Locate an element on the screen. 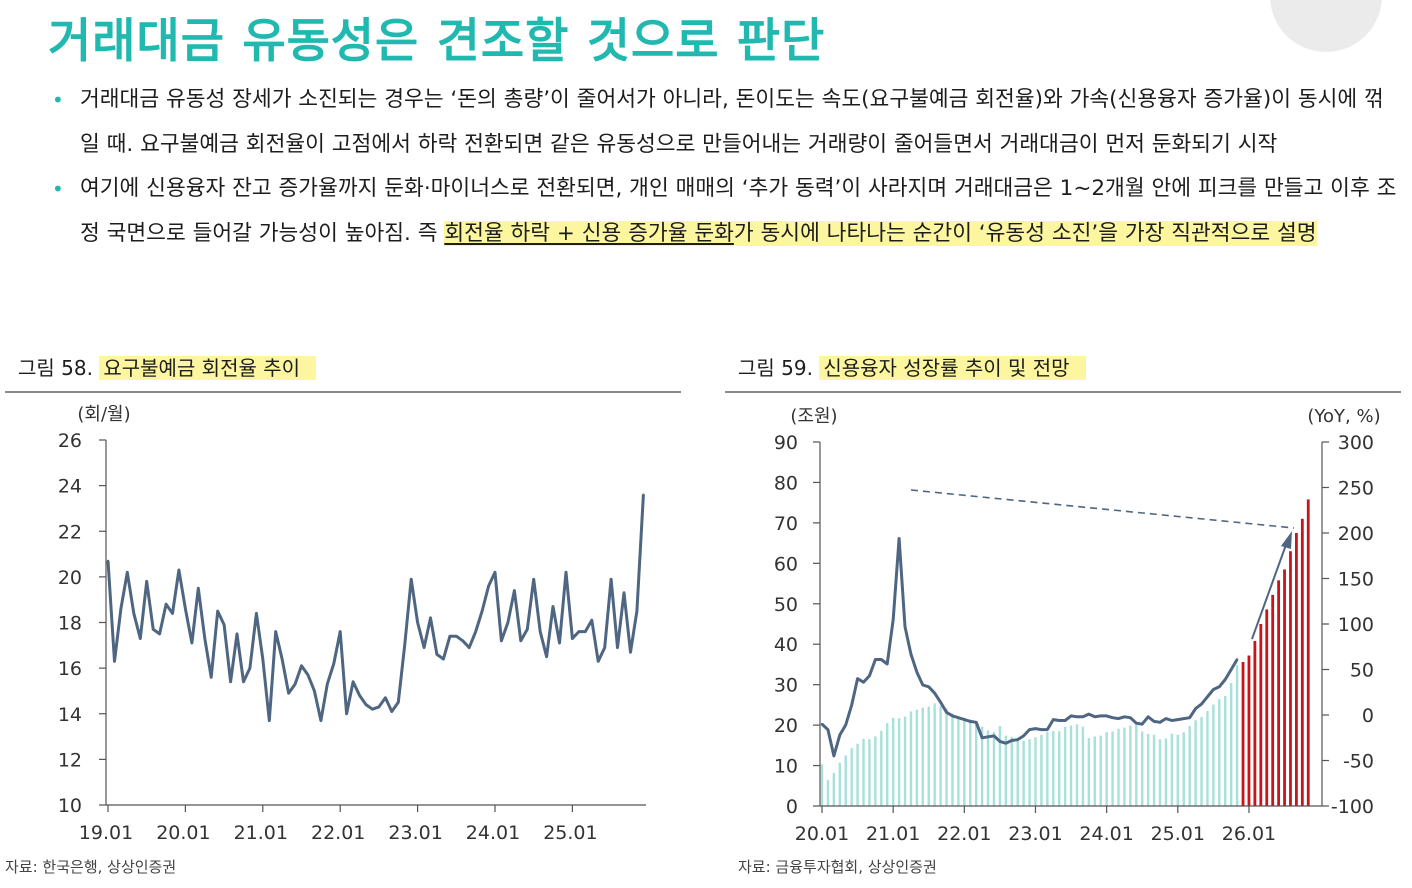 The height and width of the screenshot is (888, 1412). right-left-tick-label: 30 is located at coordinates (786, 686).